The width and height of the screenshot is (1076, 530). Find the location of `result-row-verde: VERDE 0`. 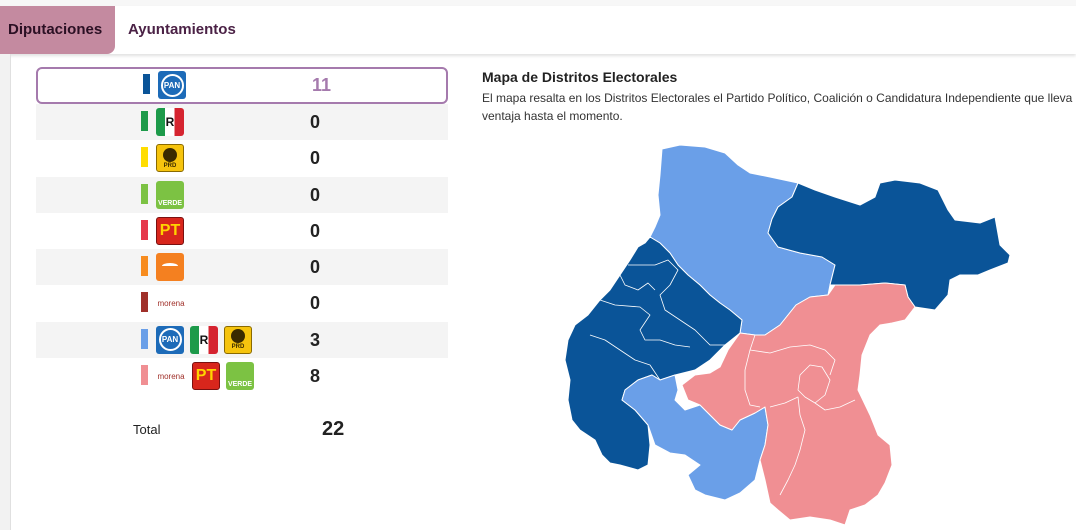

result-row-verde: VERDE 0 is located at coordinates (242, 194).